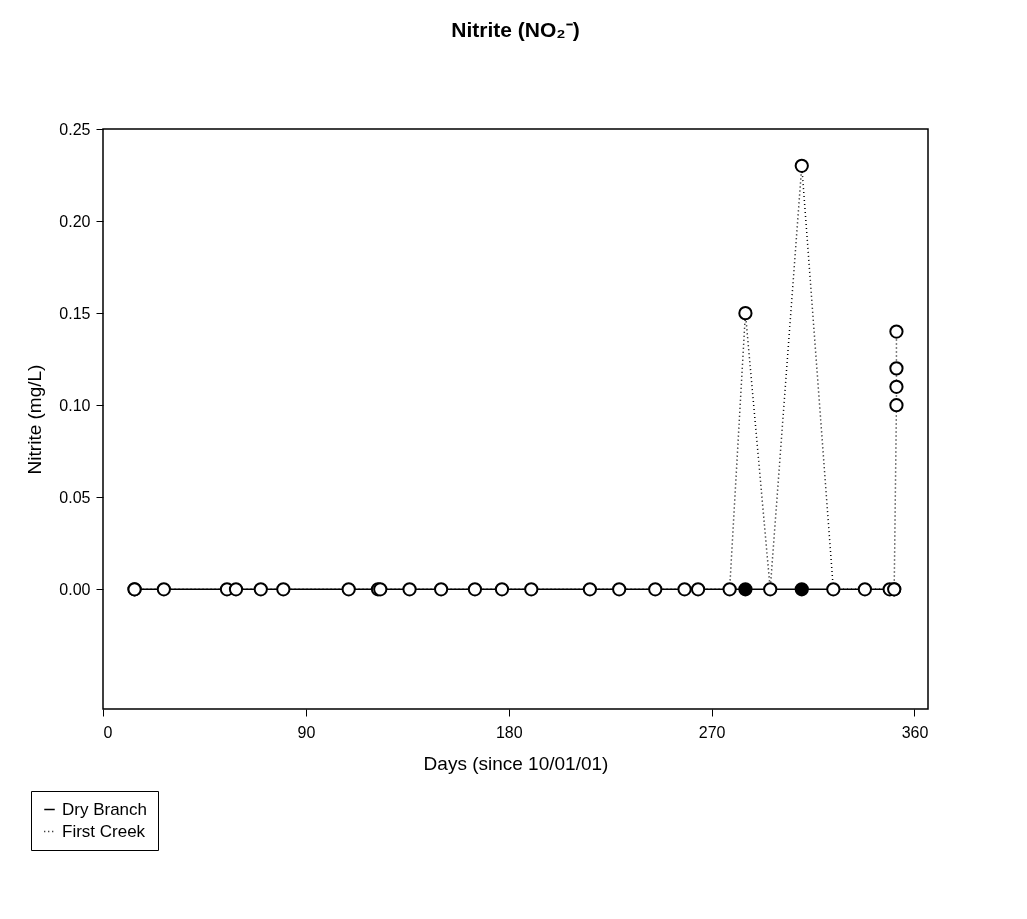 The image size is (1027, 919). Describe the element at coordinates (75, 313) in the screenshot. I see `y-tick-label: 0.15` at that location.